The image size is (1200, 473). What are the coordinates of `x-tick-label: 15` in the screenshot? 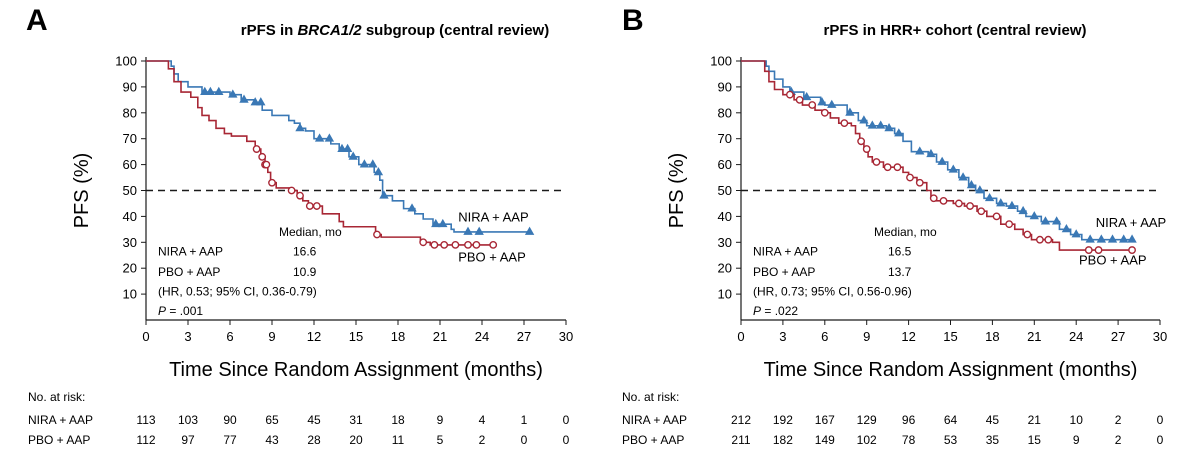 It's located at (356, 336).